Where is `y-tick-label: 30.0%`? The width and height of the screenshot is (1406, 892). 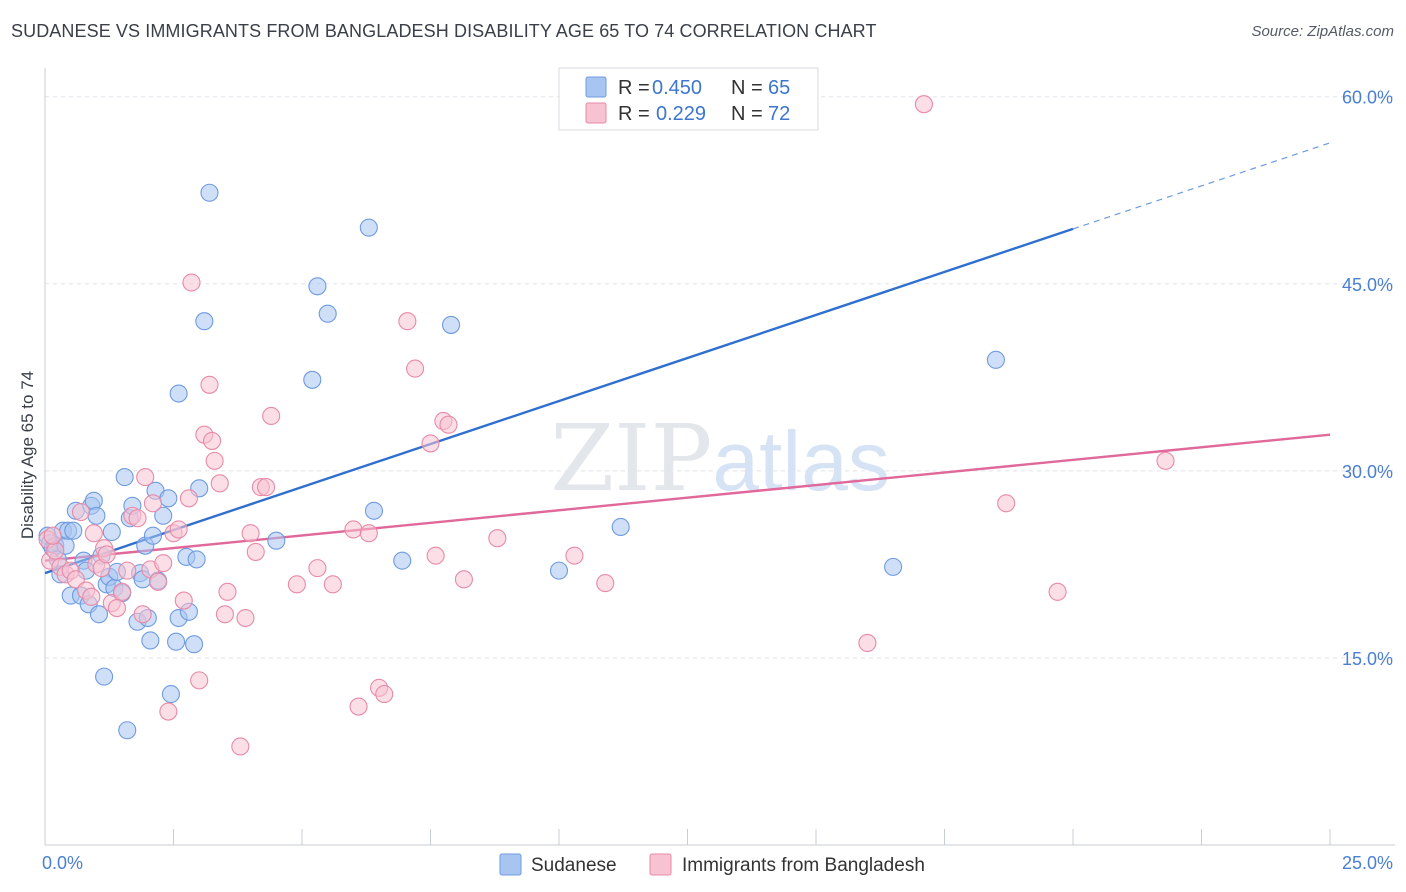
y-tick-label: 30.0% is located at coordinates (1367, 472).